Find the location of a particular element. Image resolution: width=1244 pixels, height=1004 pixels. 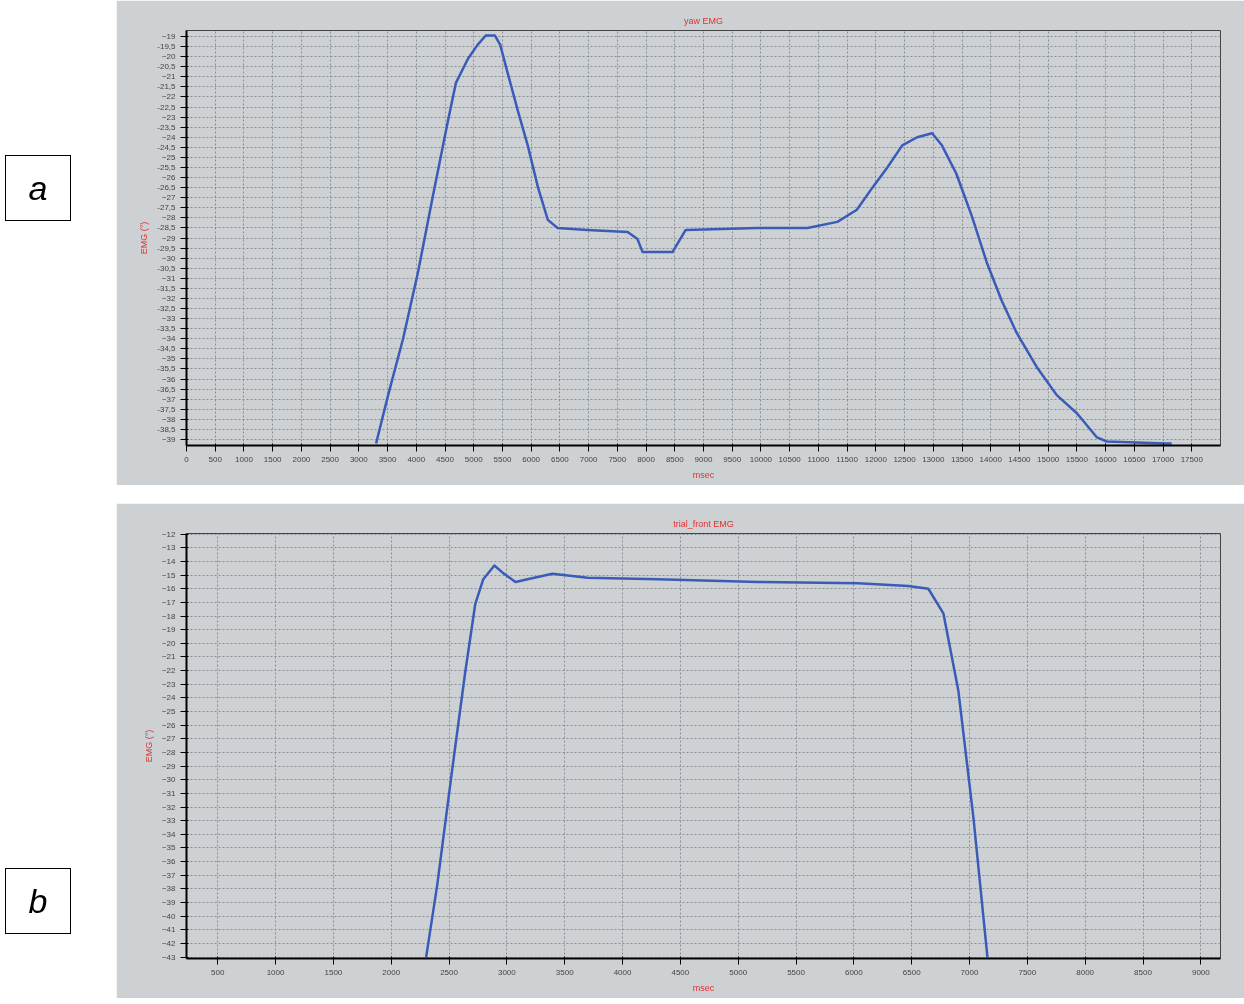

x-tick-label: 16000 is located at coordinates (1106, 459).